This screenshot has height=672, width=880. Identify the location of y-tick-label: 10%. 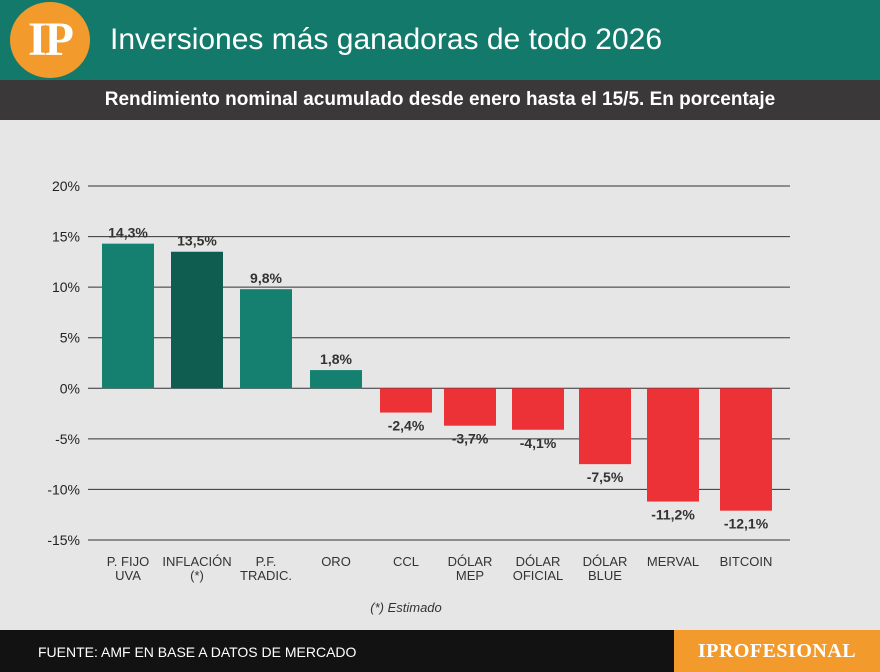
(66, 287).